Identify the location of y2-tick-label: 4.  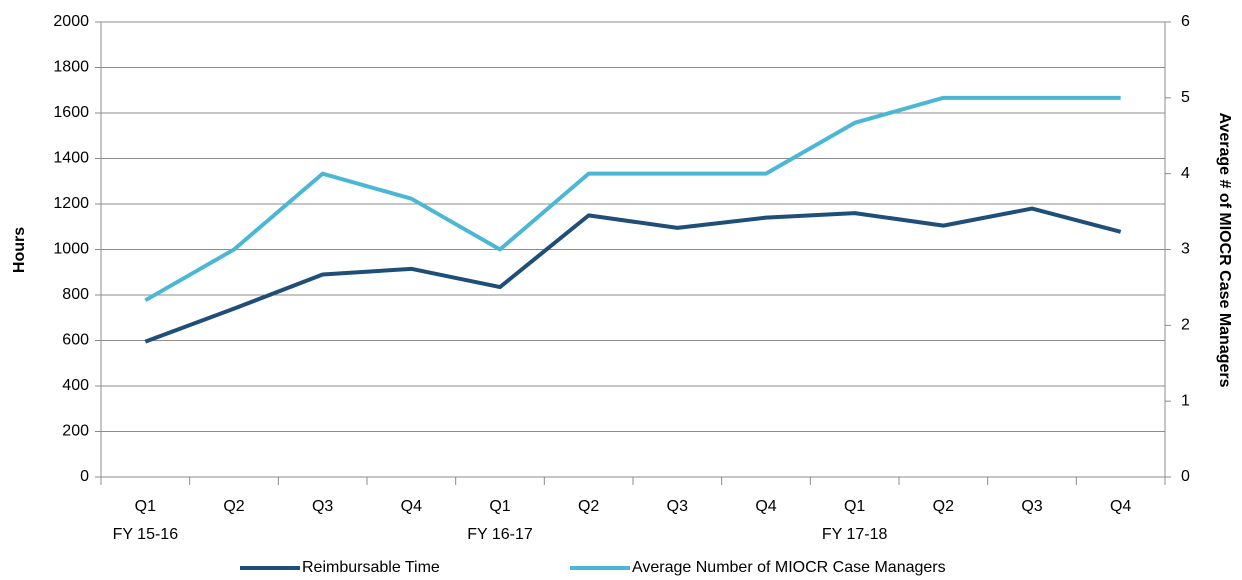
(1185, 173).